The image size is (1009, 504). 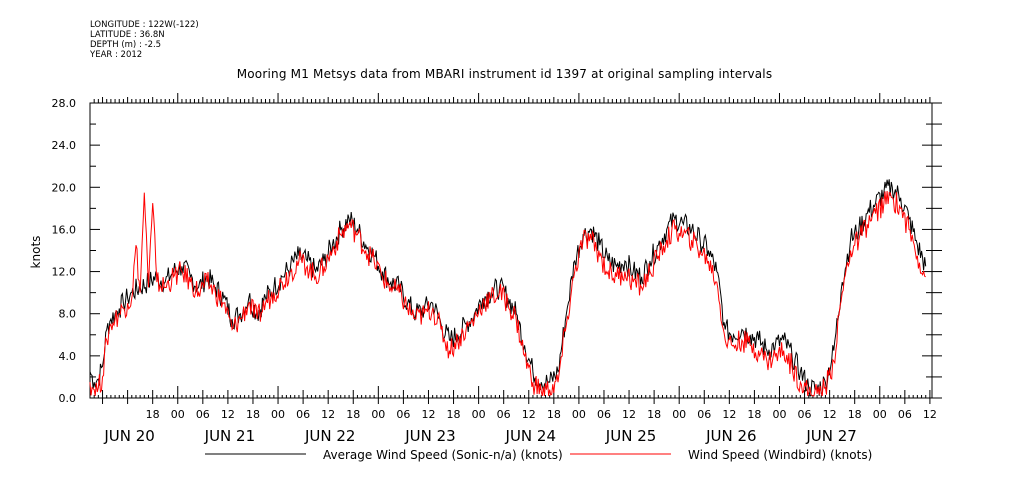 I want to click on y-tick-label: 16.0, so click(x=64, y=229).